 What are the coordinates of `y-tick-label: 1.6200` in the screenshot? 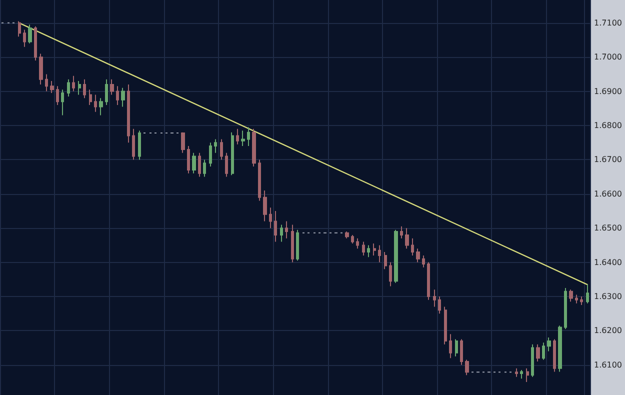 It's located at (608, 331).